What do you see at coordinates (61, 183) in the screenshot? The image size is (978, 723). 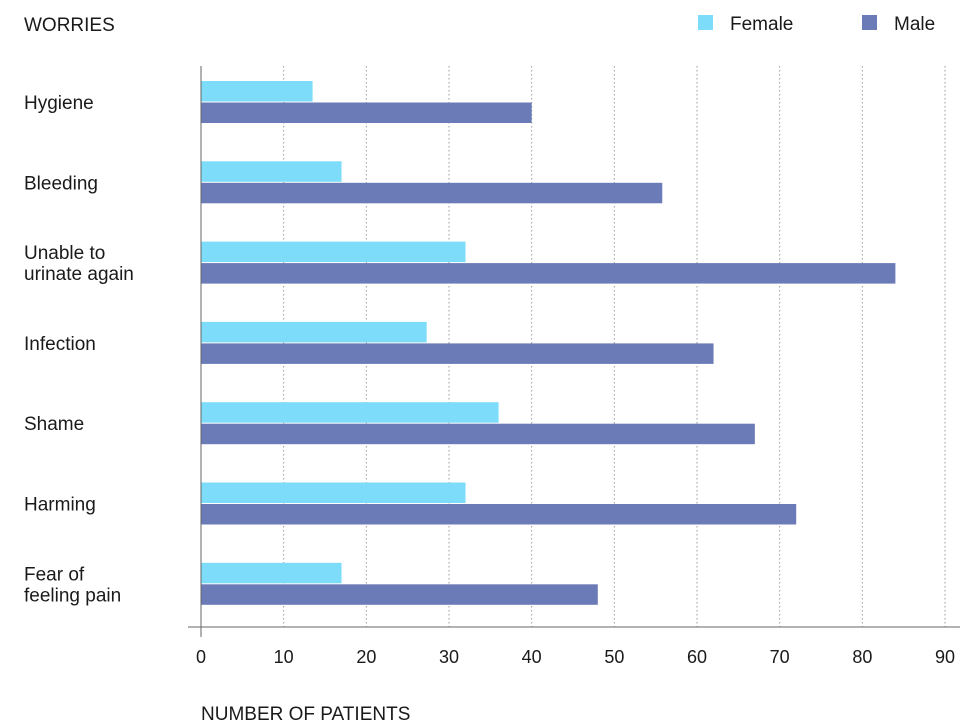 I see `category-label: Bleeding` at bounding box center [61, 183].